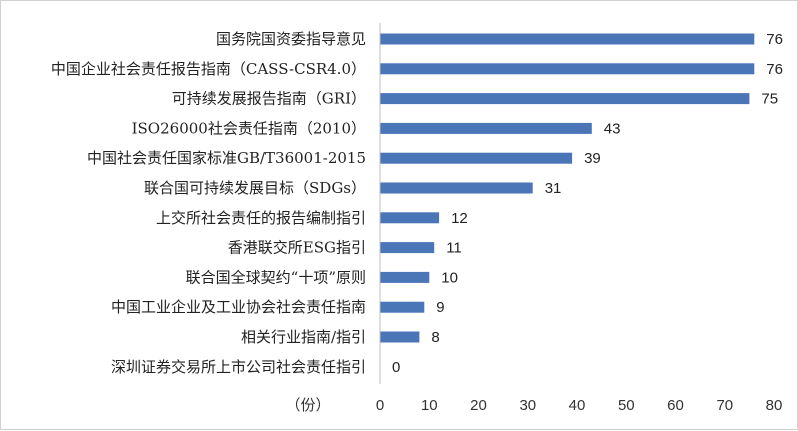 The height and width of the screenshot is (431, 798). What do you see at coordinates (276, 277) in the screenshot?
I see `category-label-8: 联合国全球契约“十项”原则` at bounding box center [276, 277].